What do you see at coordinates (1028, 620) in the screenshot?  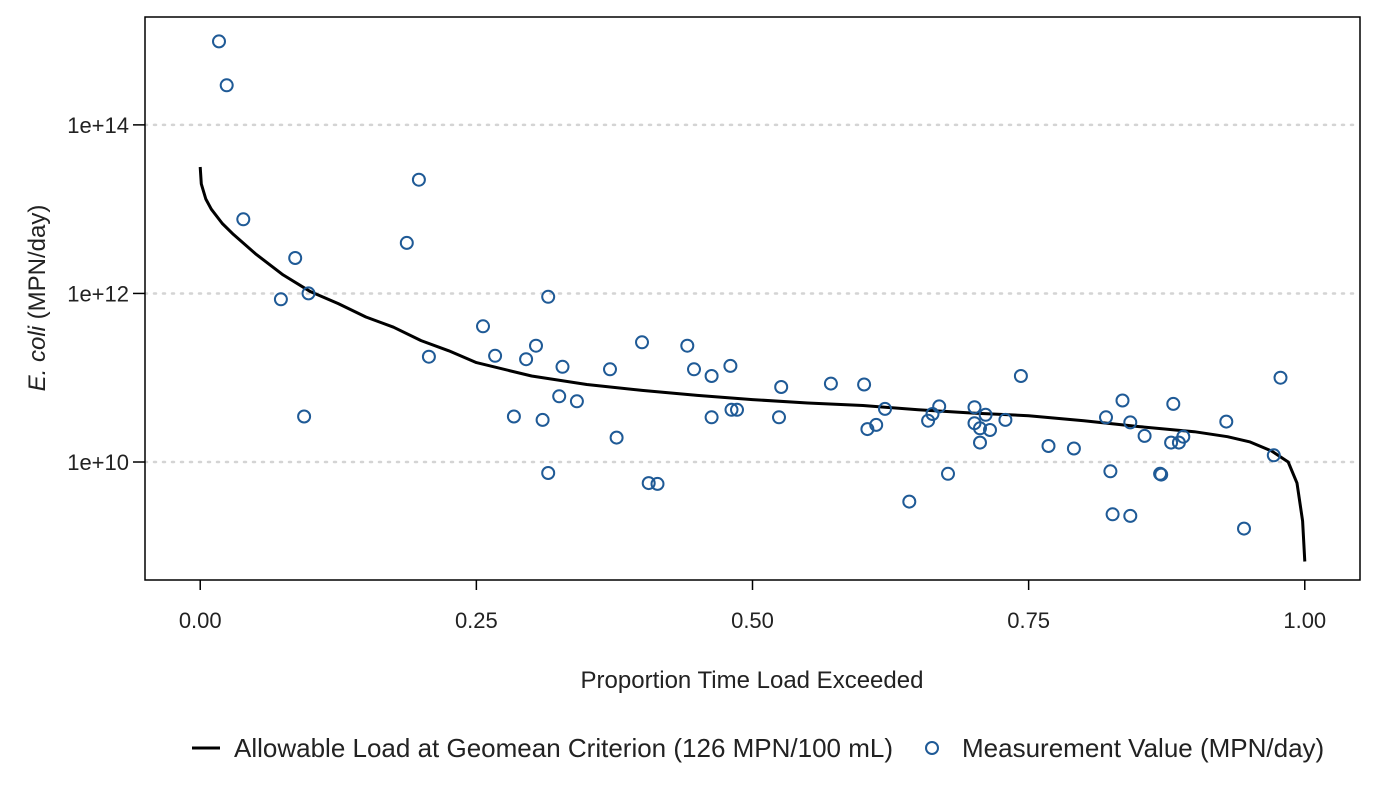 I see `x-tick-label: 0.75` at bounding box center [1028, 620].